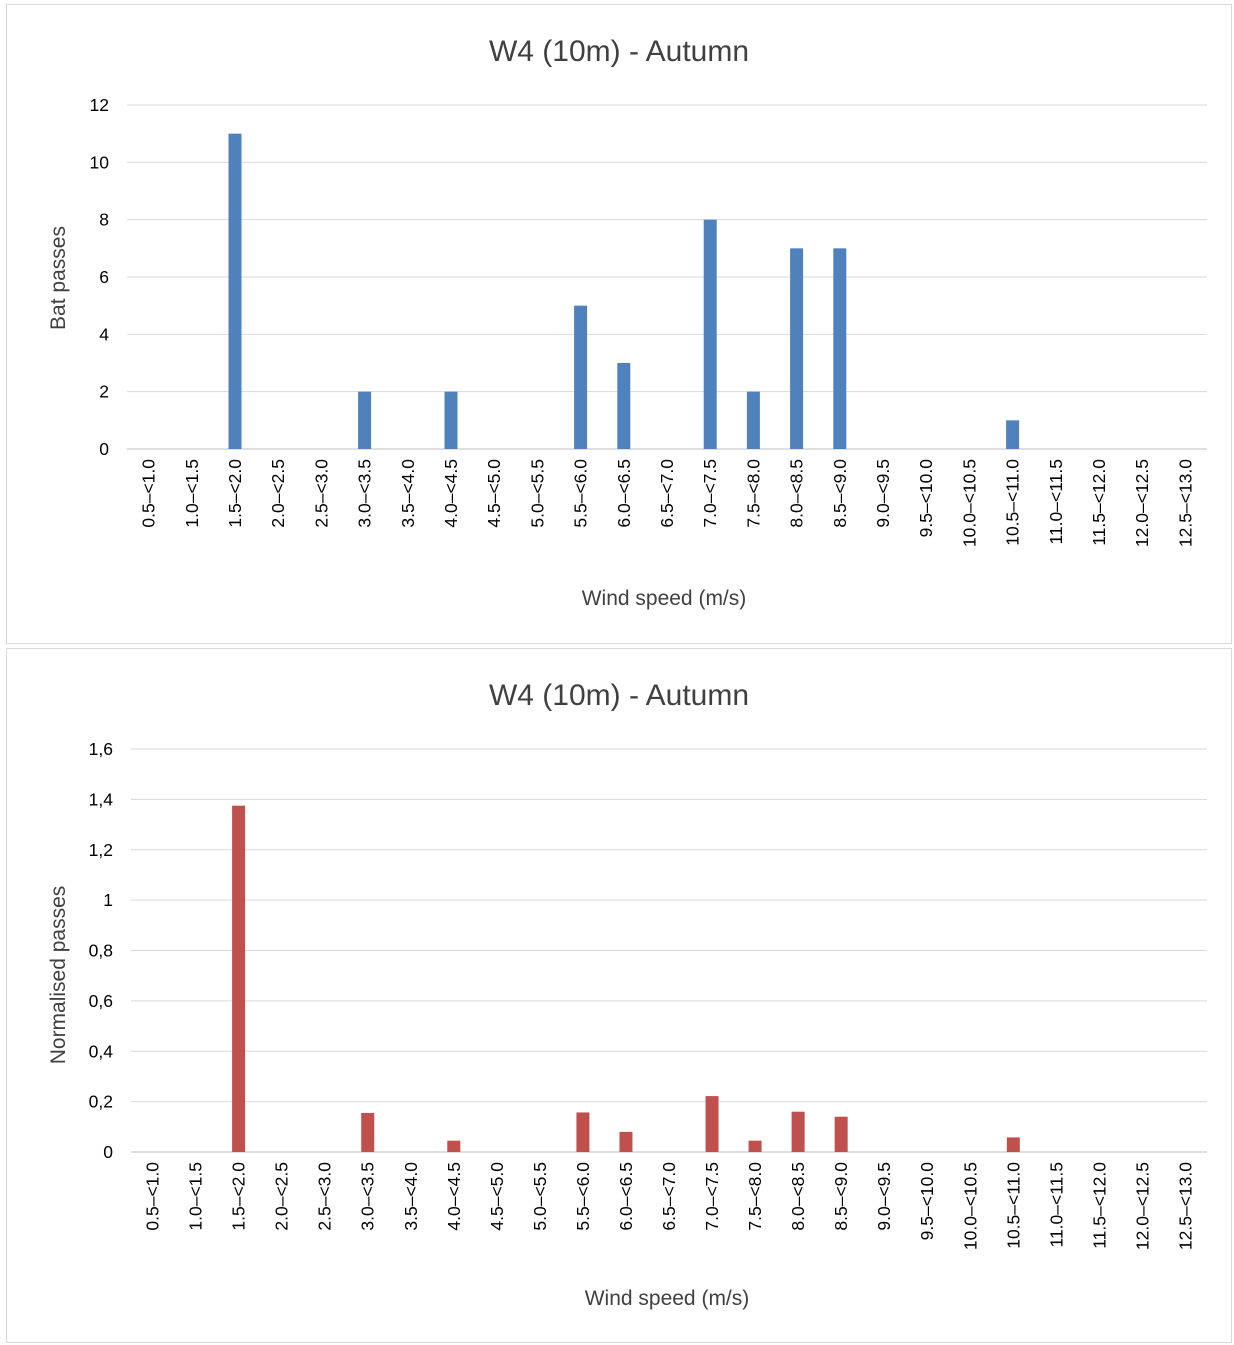 The image size is (1234, 1345). What do you see at coordinates (101, 850) in the screenshot?
I see `y-tick-label: 1,2` at bounding box center [101, 850].